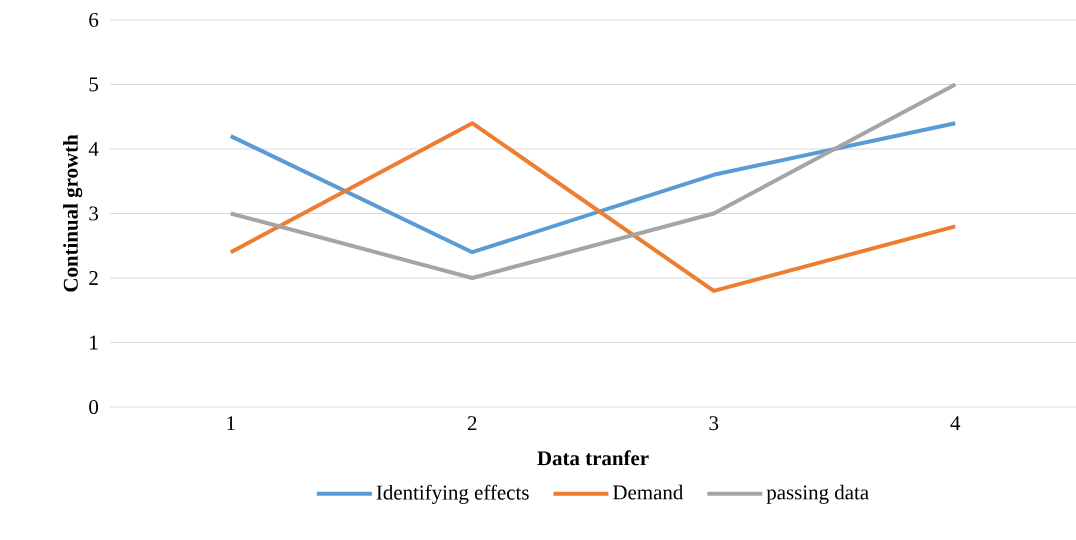 The width and height of the screenshot is (1076, 540). Describe the element at coordinates (73, 213) in the screenshot. I see `y-axis-title: Continual growth` at that location.